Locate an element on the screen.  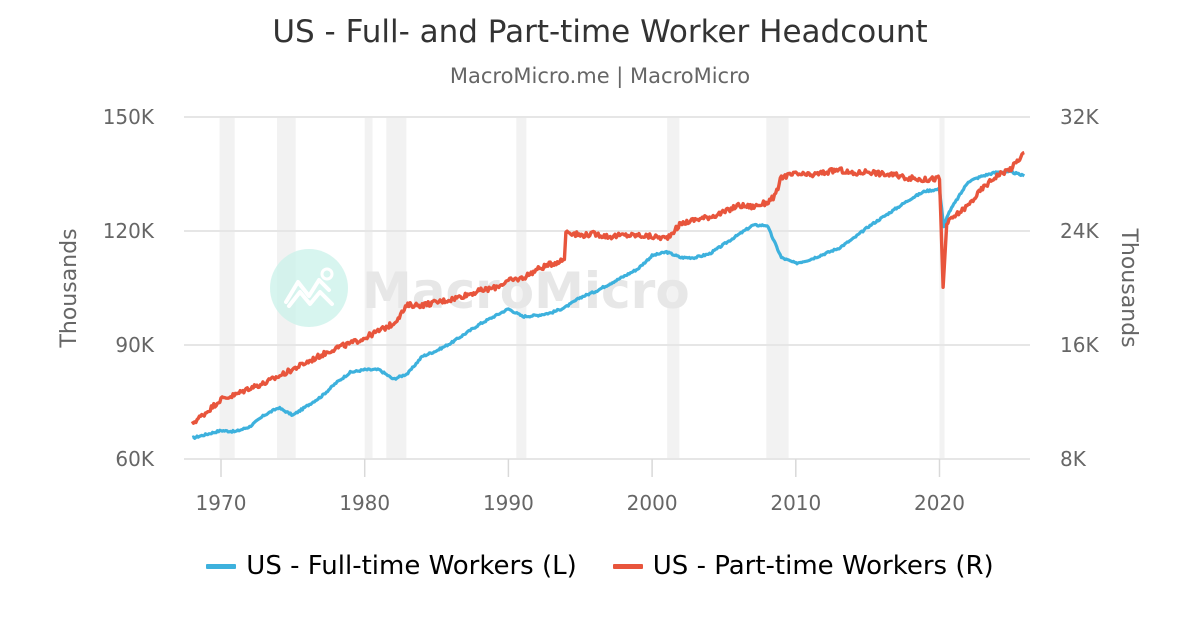
x-tick-label: 1990 is located at coordinates (508, 503).